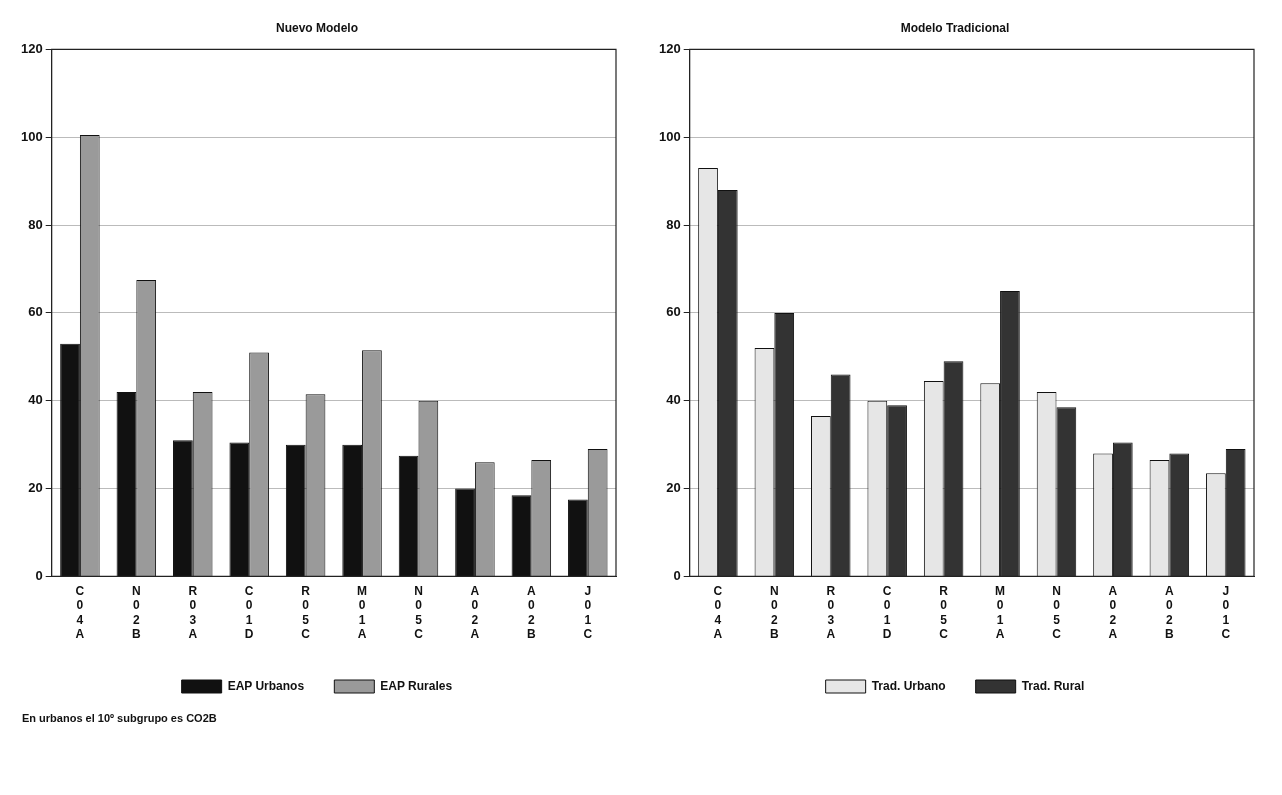 The width and height of the screenshot is (1282, 795). What do you see at coordinates (266, 685) in the screenshot?
I see `legend-label: EAP Urbanos` at bounding box center [266, 685].